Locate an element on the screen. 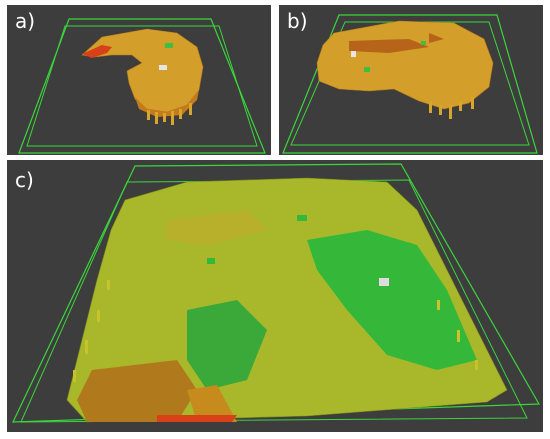 This screenshot has height=439, width=550. panel-label-a: a) is located at coordinates (25, 21).